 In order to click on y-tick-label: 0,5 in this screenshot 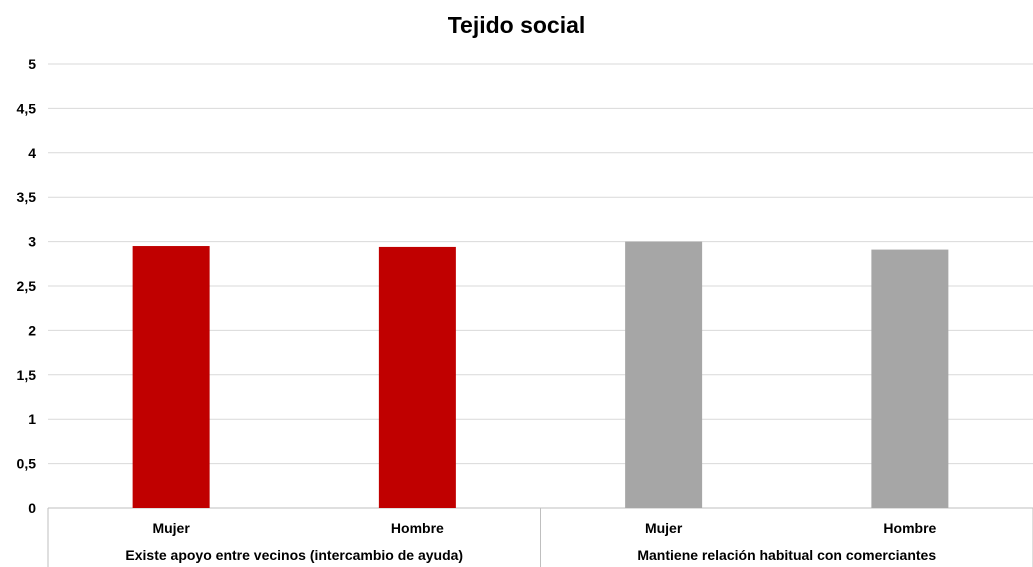, I will do `click(27, 464)`.